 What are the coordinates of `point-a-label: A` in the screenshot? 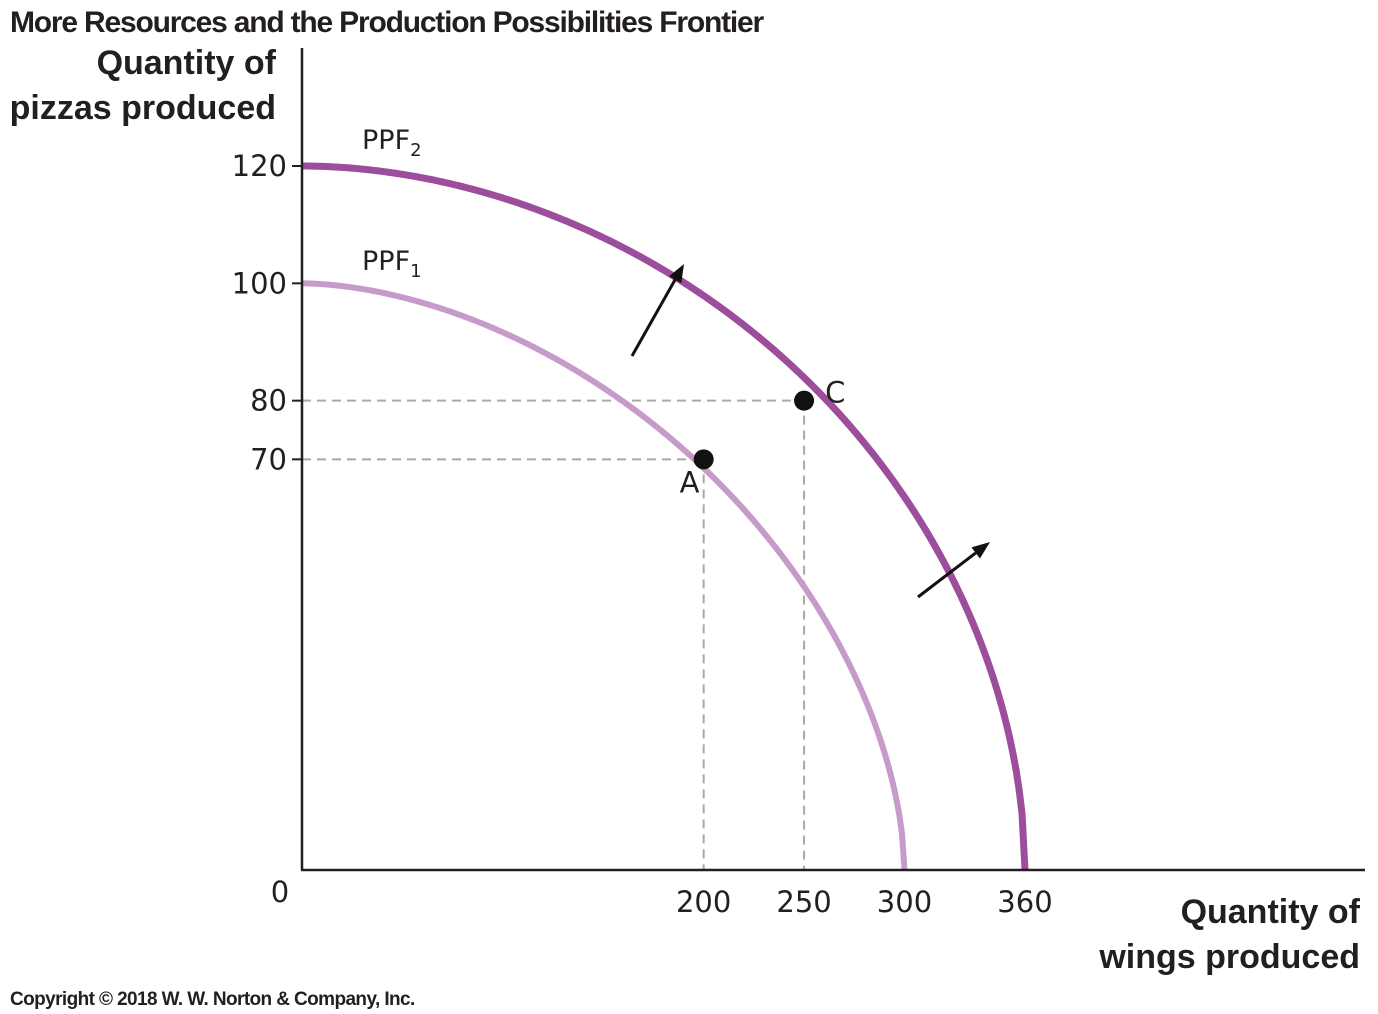 It's located at (690, 482).